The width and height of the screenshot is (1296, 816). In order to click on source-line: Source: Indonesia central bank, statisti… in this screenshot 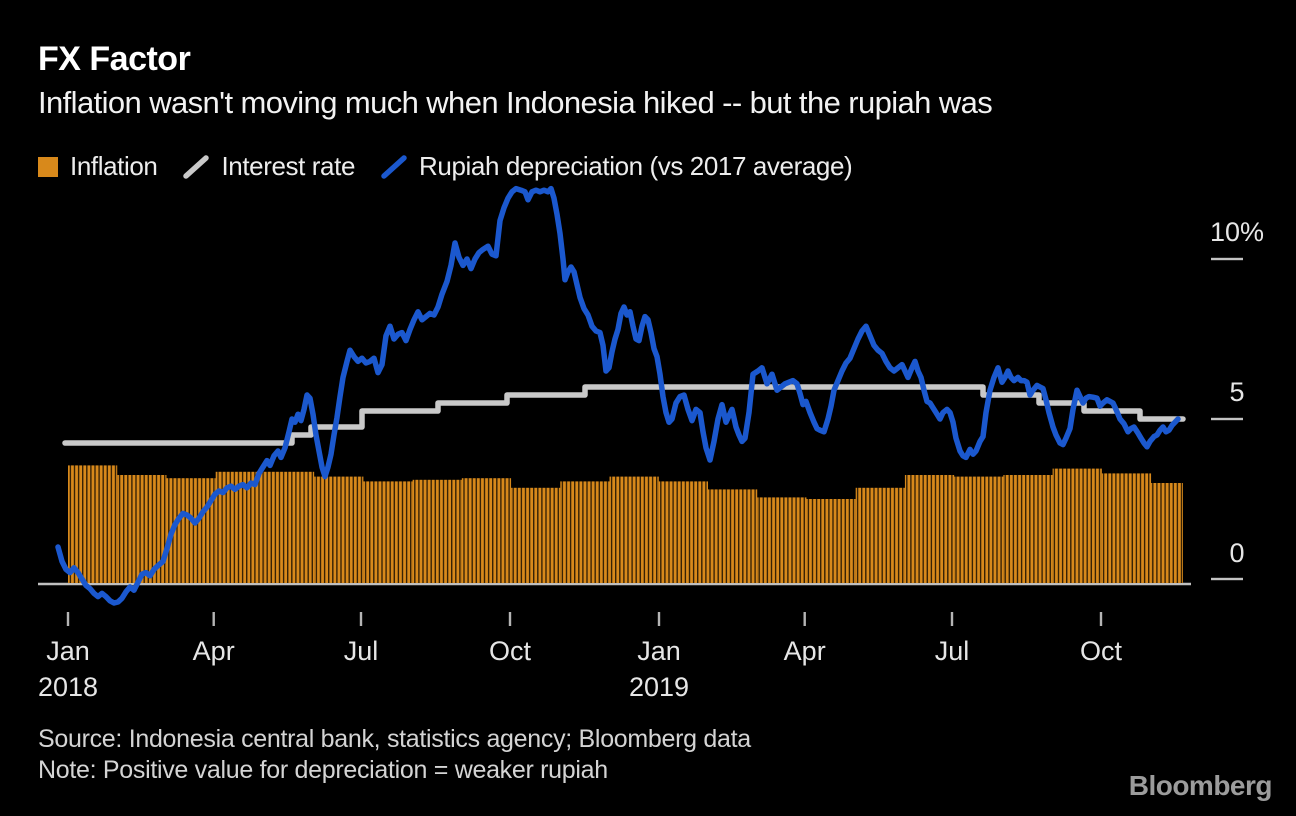, I will do `click(394, 739)`.